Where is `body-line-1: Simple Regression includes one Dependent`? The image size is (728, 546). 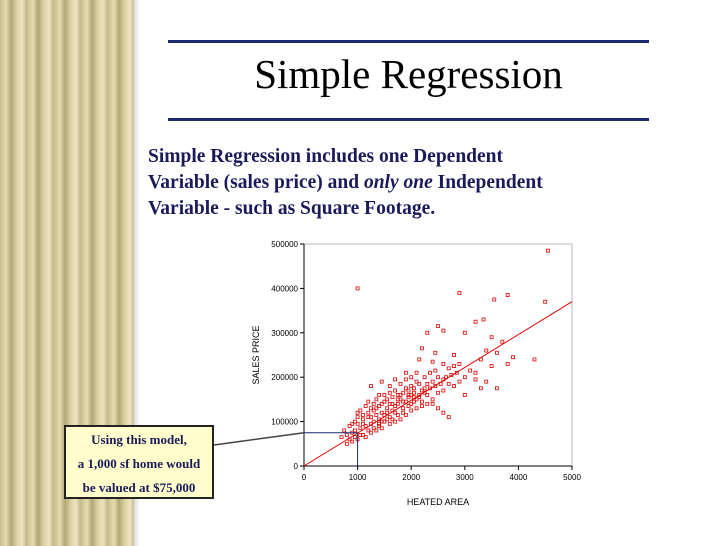
body-line-1: Simple Regression includes one Dependent is located at coordinates (325, 156).